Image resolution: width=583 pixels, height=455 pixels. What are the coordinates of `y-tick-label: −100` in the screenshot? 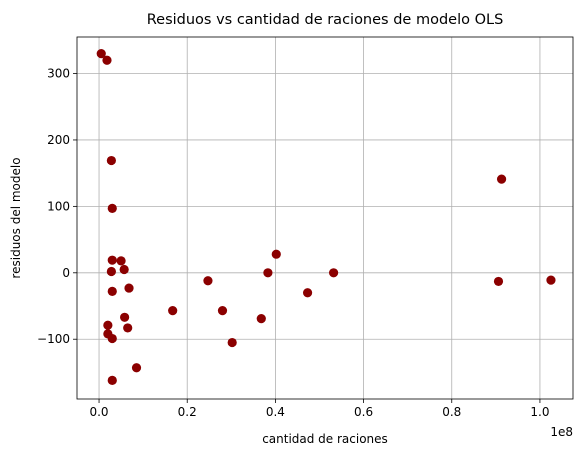 It's located at (53, 339).